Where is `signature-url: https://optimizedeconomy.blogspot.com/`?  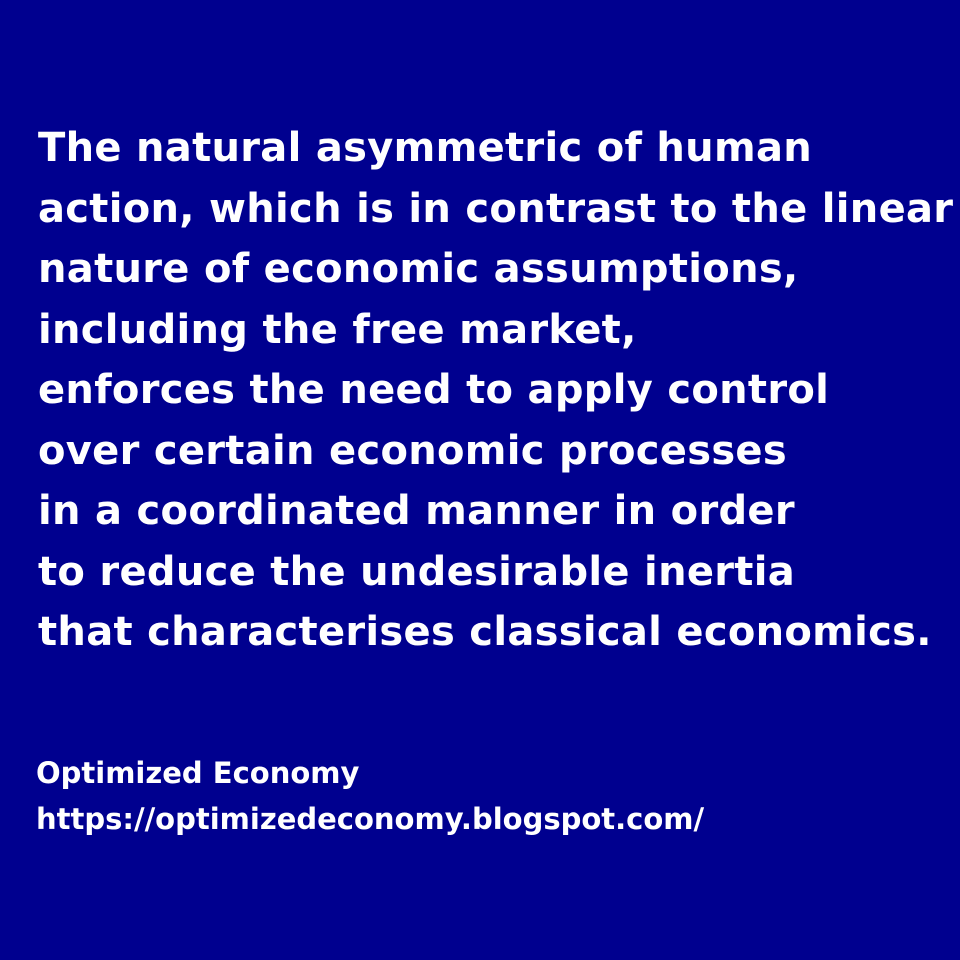
signature-url: https://optimizedeconomy.blogspot.com/ is located at coordinates (370, 819).